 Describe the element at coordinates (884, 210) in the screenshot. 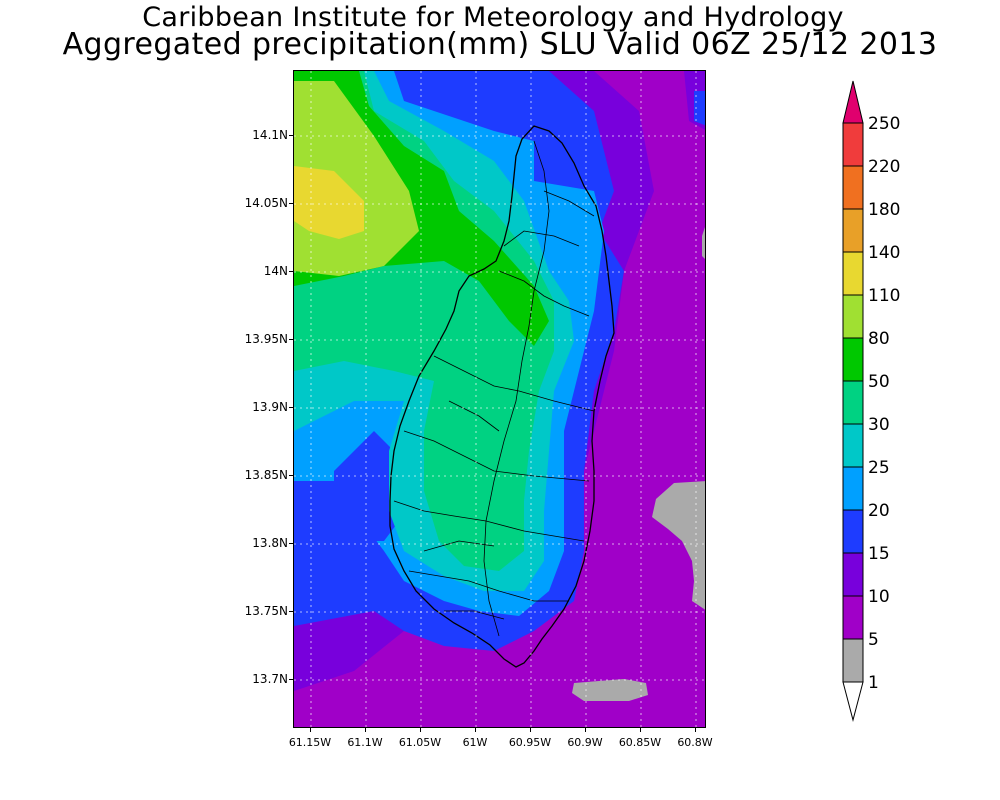

I see `colorbar-label: 180` at that location.